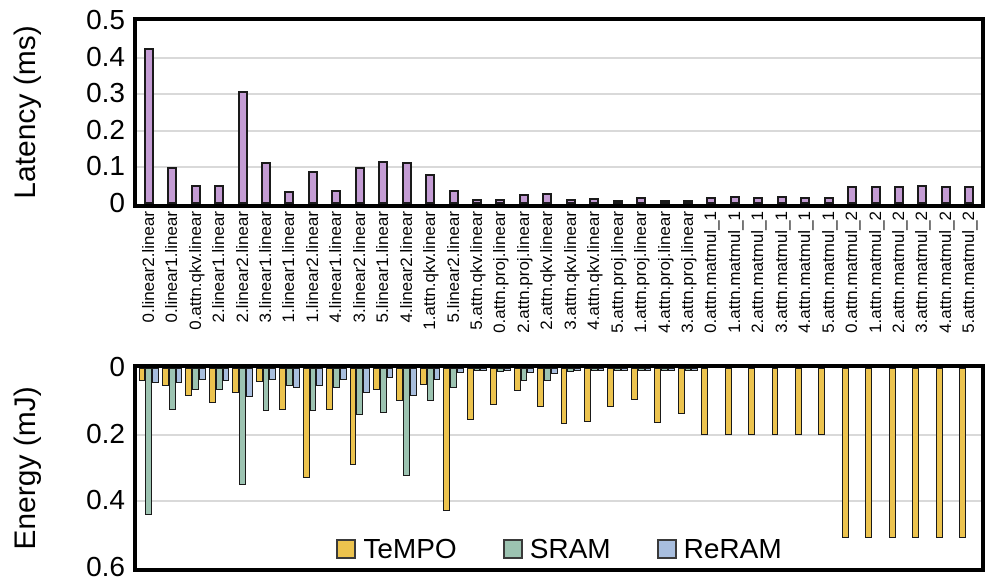 This screenshot has height=584, width=988. I want to click on x-category-label: 2.attn.proj.linear, so click(523, 272).